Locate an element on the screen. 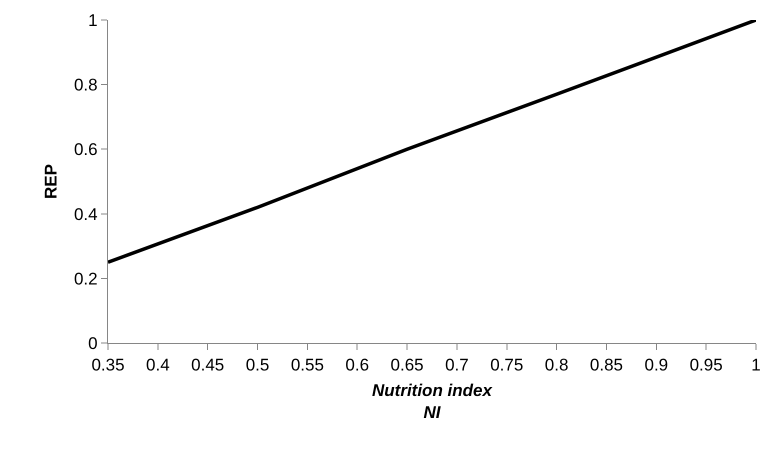 The width and height of the screenshot is (771, 457). y-tick-label: 0.2 is located at coordinates (86, 278).